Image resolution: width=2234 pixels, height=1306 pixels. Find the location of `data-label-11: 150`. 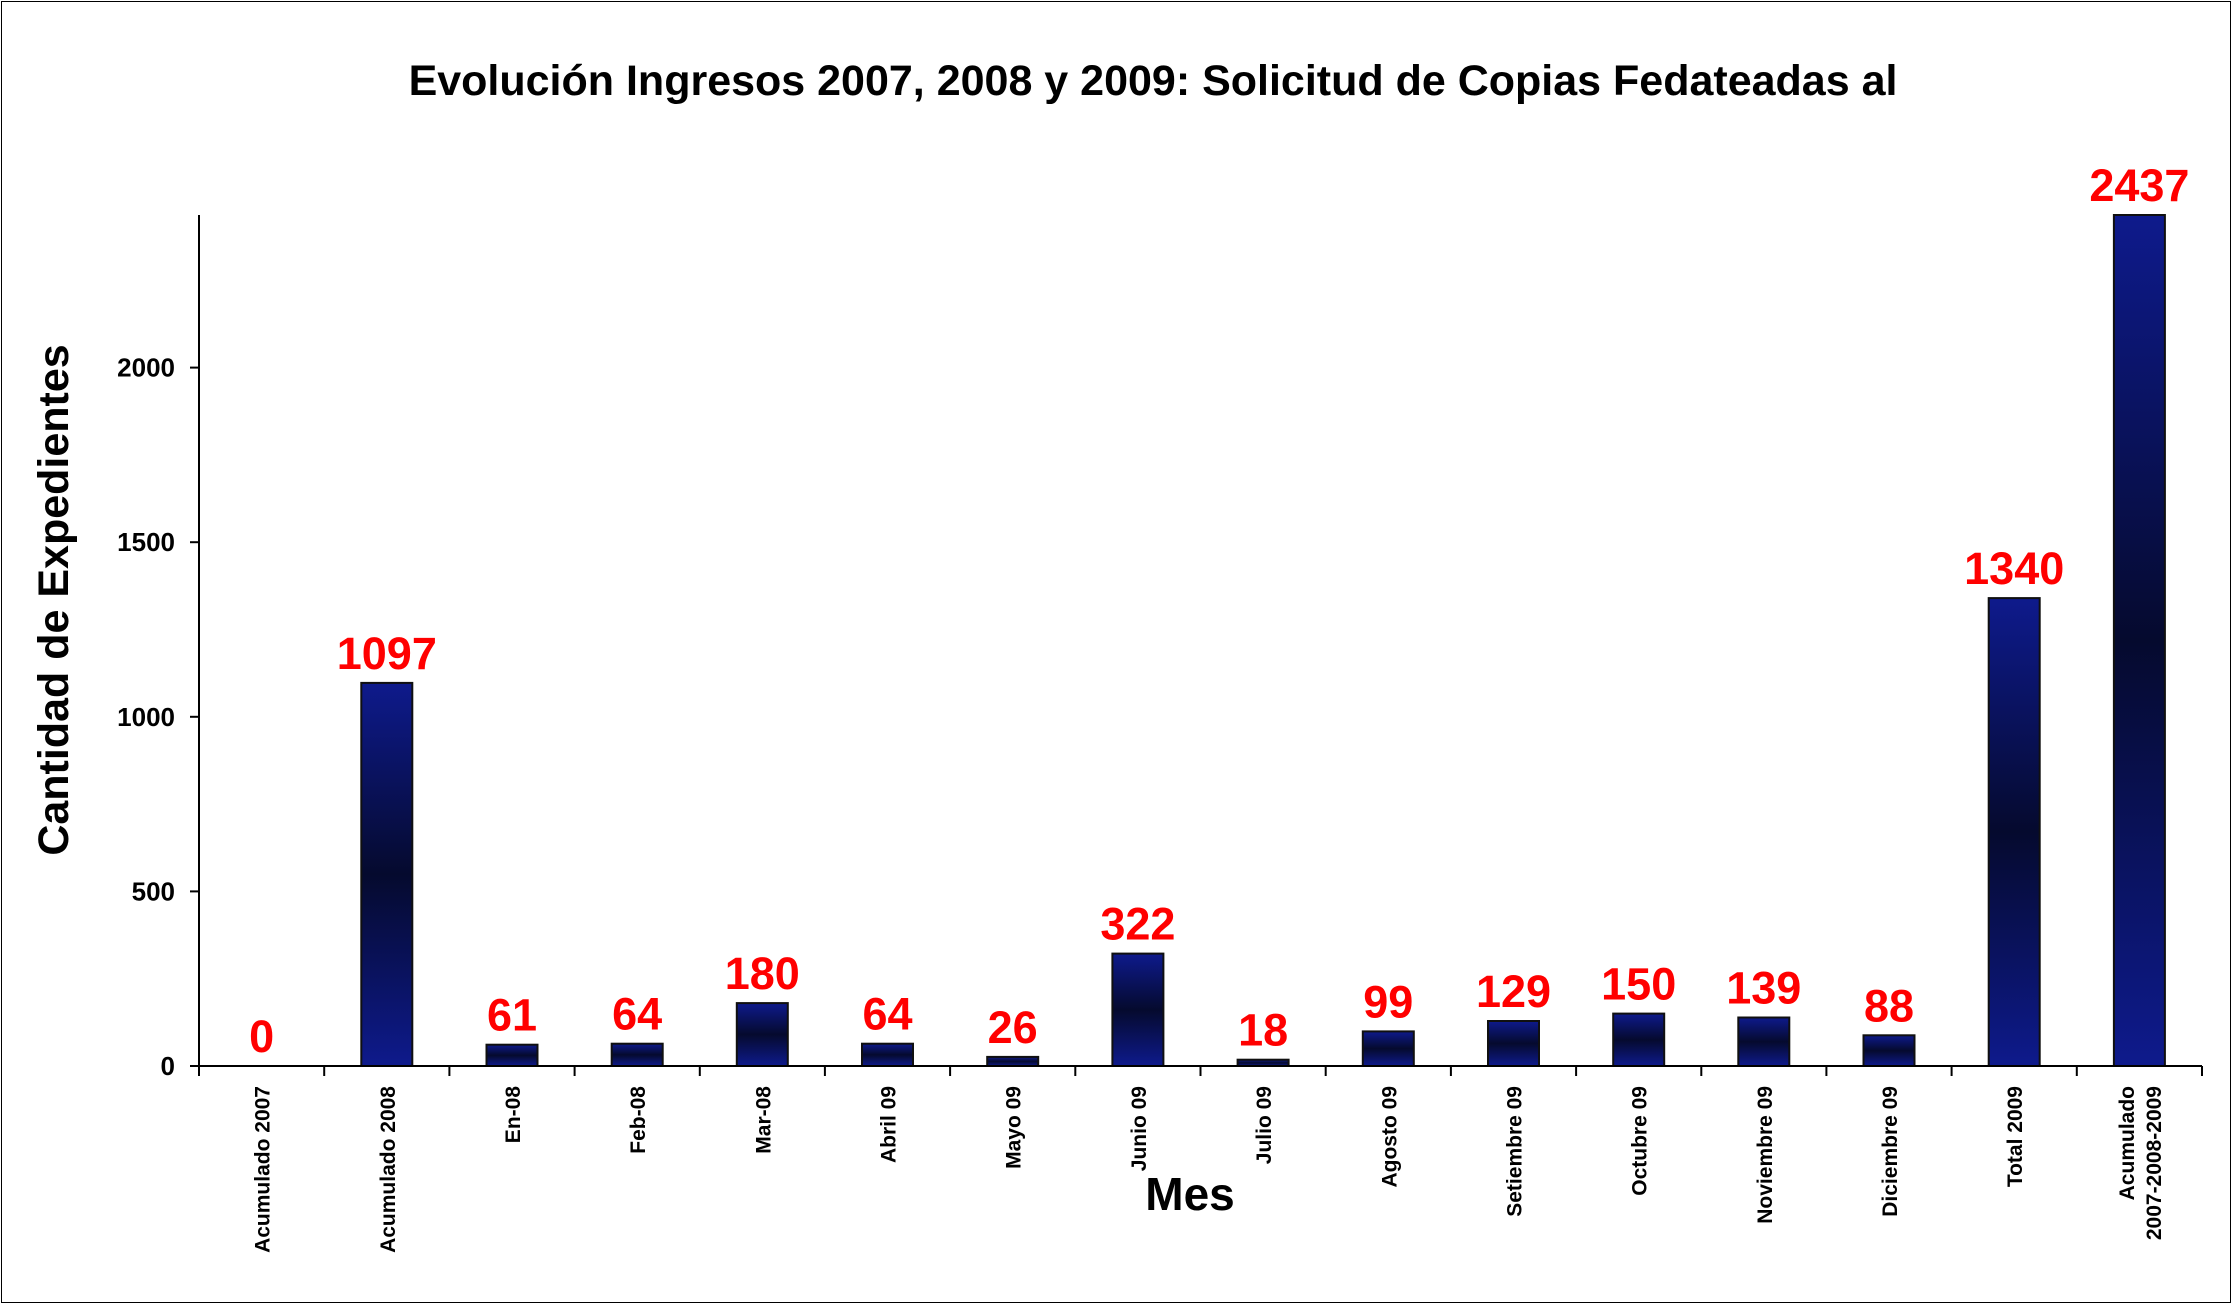

data-label-11: 150 is located at coordinates (1638, 984).